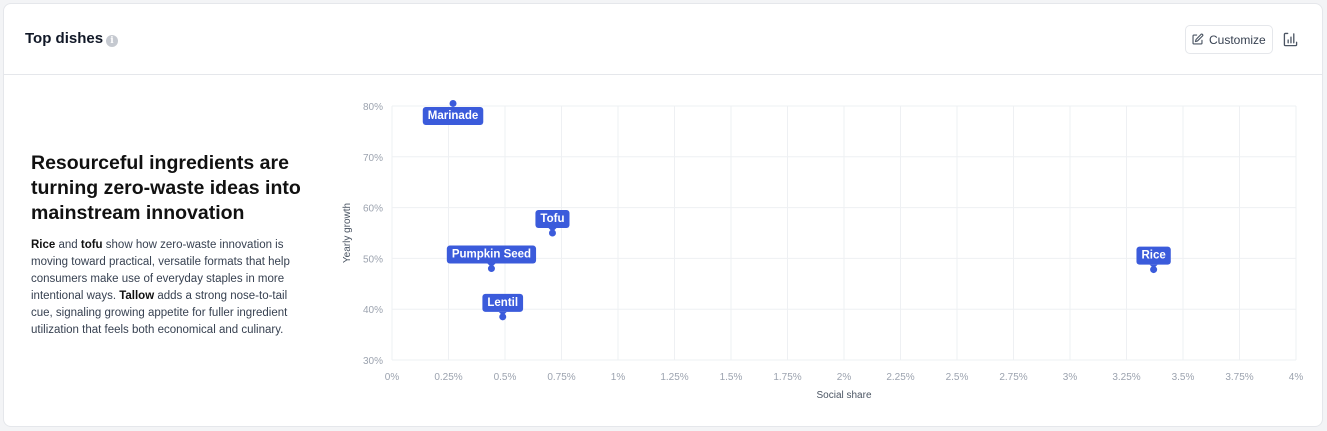 The width and height of the screenshot is (1327, 431). Describe the element at coordinates (674, 377) in the screenshot. I see `x-tick-label: 1.25%` at that location.